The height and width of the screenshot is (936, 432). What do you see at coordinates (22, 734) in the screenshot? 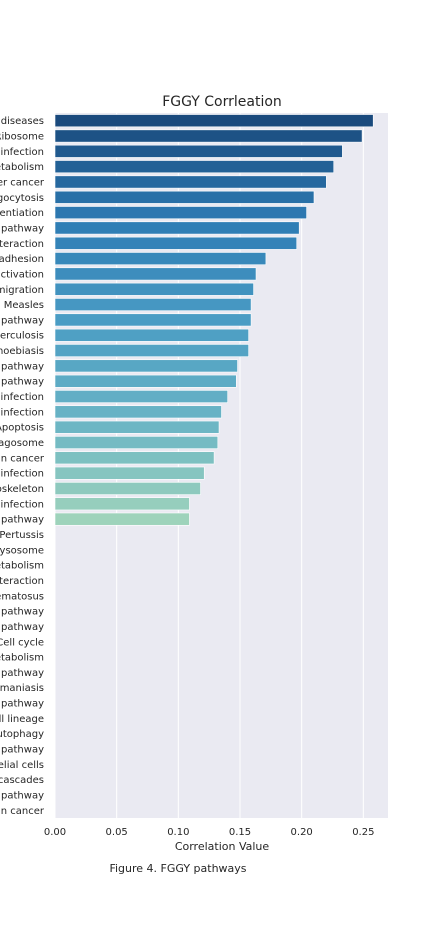
I see `y-tick-label: utophagy` at bounding box center [22, 734].